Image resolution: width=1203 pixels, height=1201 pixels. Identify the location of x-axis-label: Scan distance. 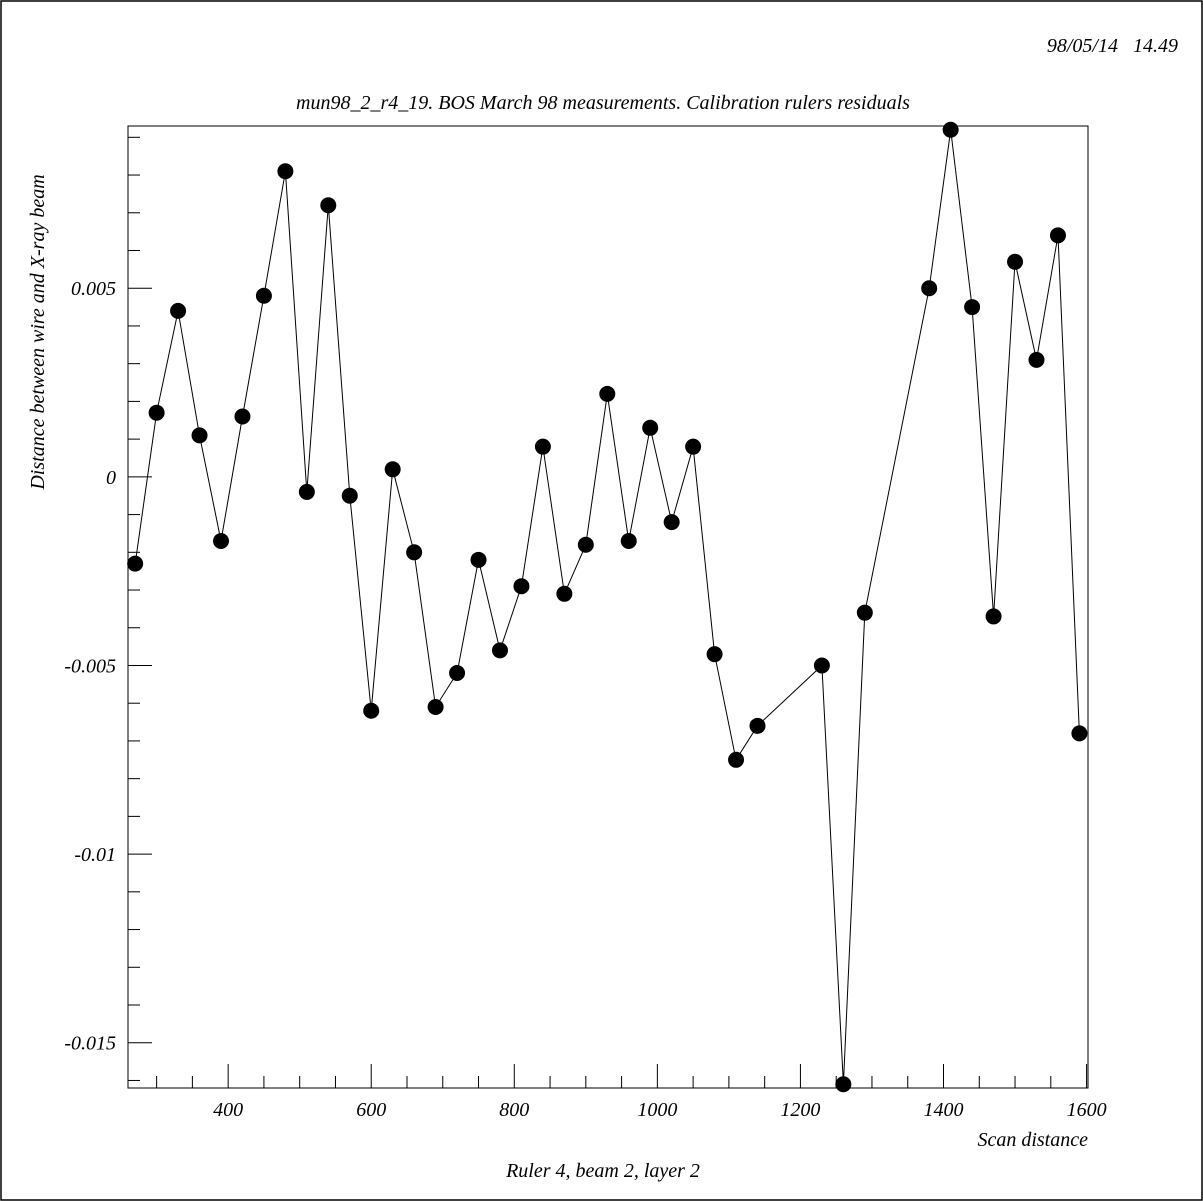
(1032, 1140).